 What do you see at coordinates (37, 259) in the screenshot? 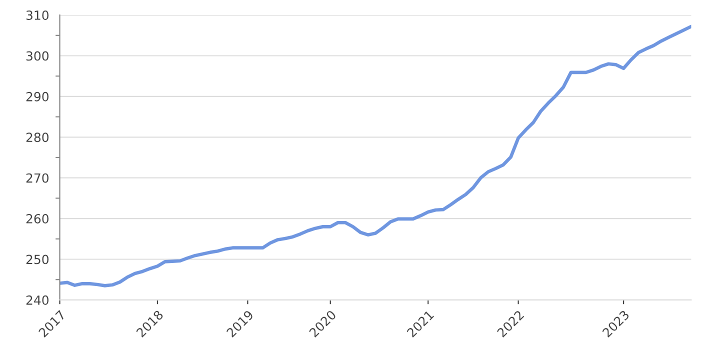
I see `y-tick-label: 250` at bounding box center [37, 259].